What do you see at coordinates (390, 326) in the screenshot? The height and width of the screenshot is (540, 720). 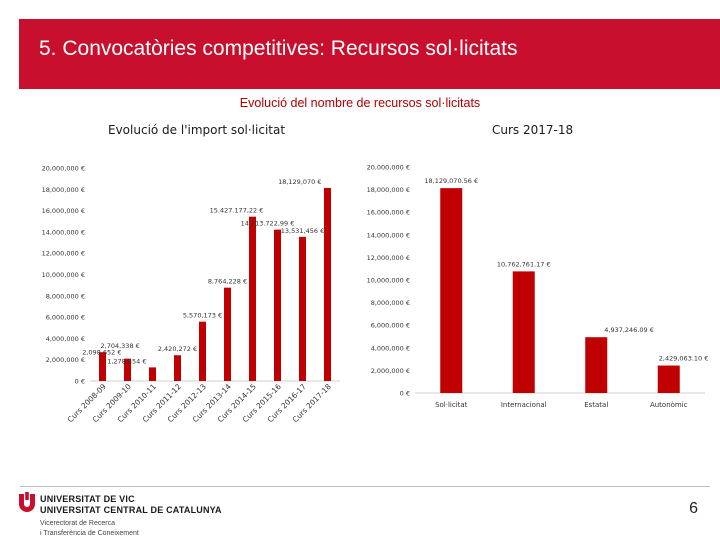 I see `right-ytick-label: 6,000,000 €` at bounding box center [390, 326].